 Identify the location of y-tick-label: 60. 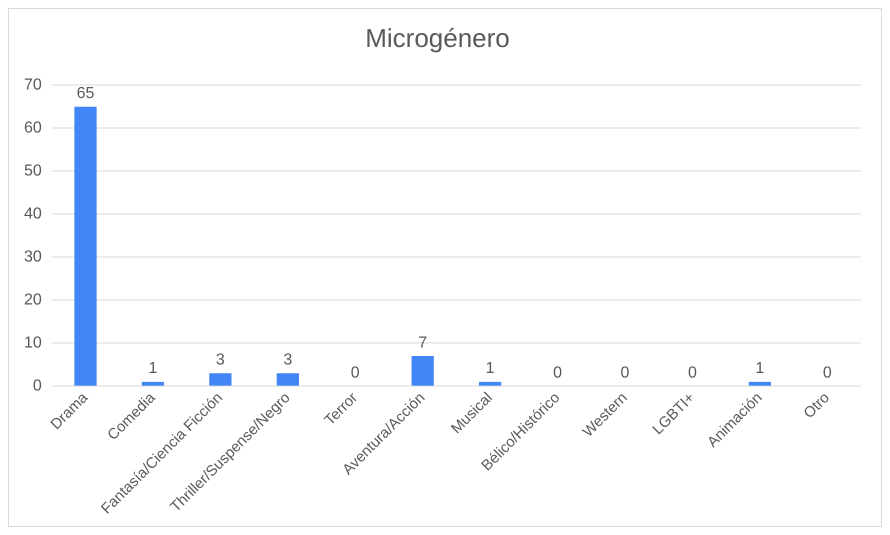
(33, 128).